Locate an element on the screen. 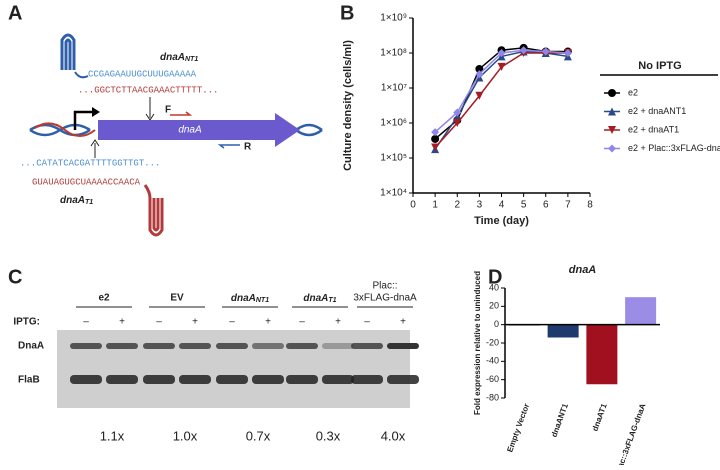 This screenshot has width=720, height=470. lane-header-part: dnaA is located at coordinates (243, 298).